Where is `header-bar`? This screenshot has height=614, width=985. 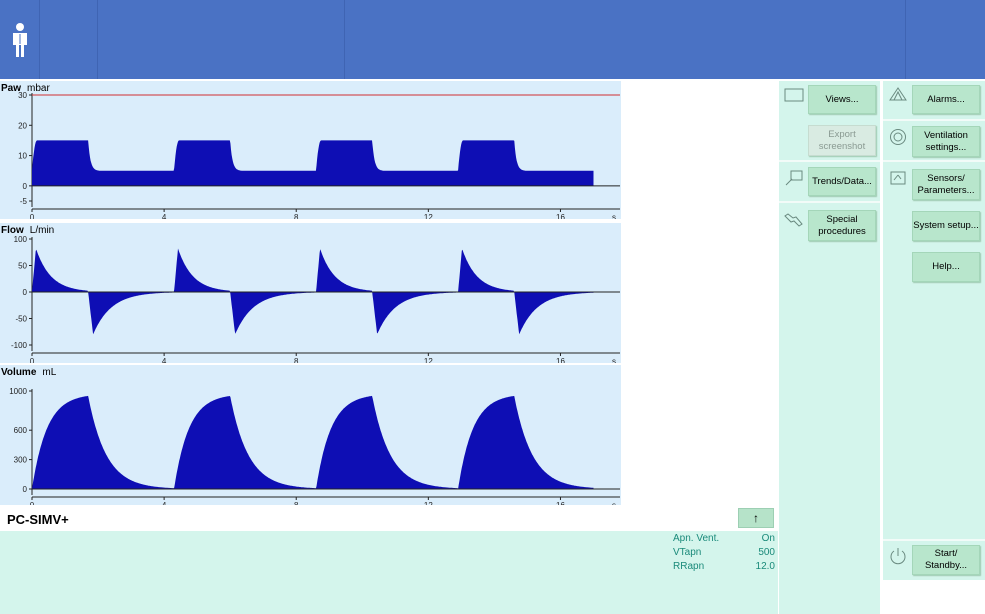 header-bar is located at coordinates (492, 39).